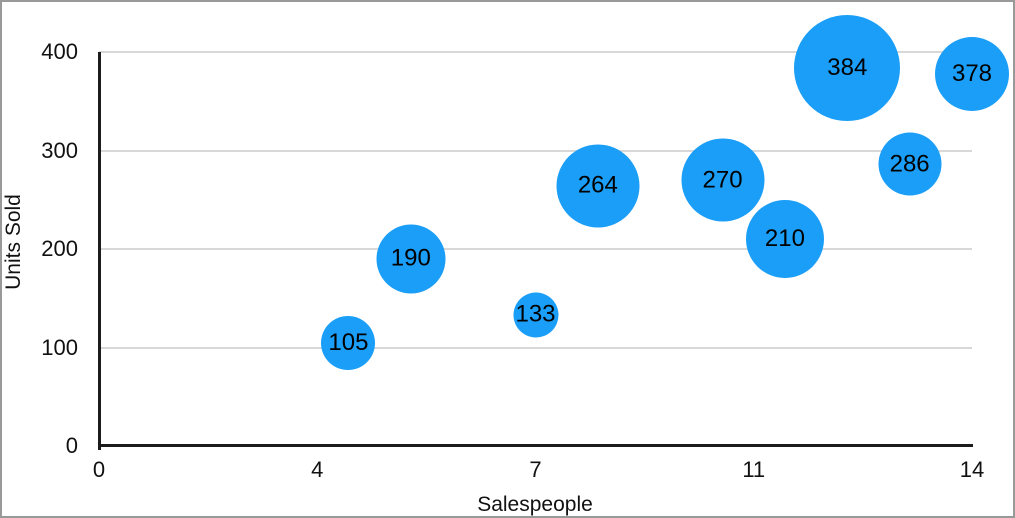  I want to click on x-tick-label-14: 14, so click(972, 469).